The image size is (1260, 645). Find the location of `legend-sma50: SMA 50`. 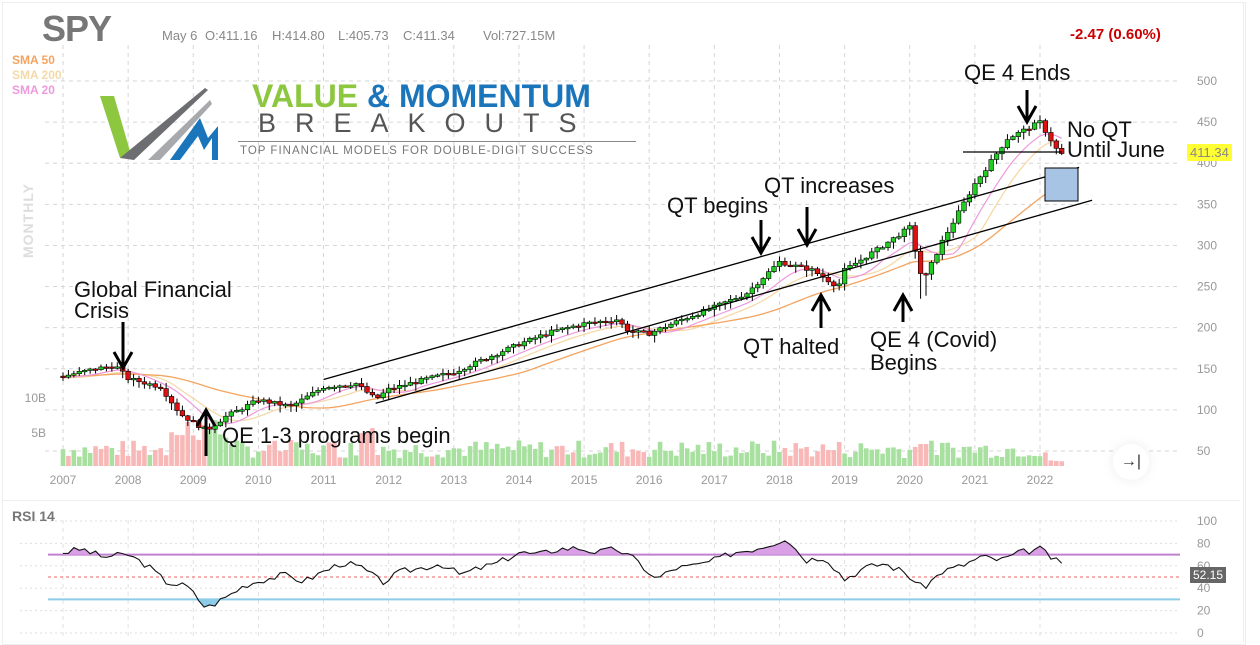

legend-sma50: SMA 50 is located at coordinates (33, 60).